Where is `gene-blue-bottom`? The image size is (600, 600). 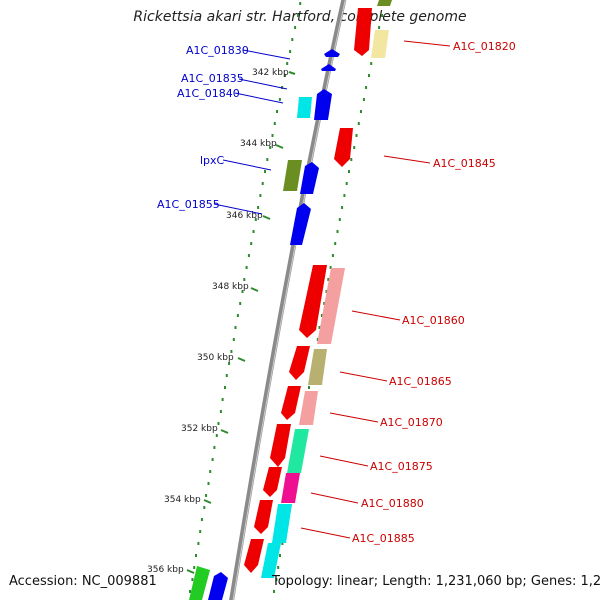
gene-blue-bottom is located at coordinates (218, 586).